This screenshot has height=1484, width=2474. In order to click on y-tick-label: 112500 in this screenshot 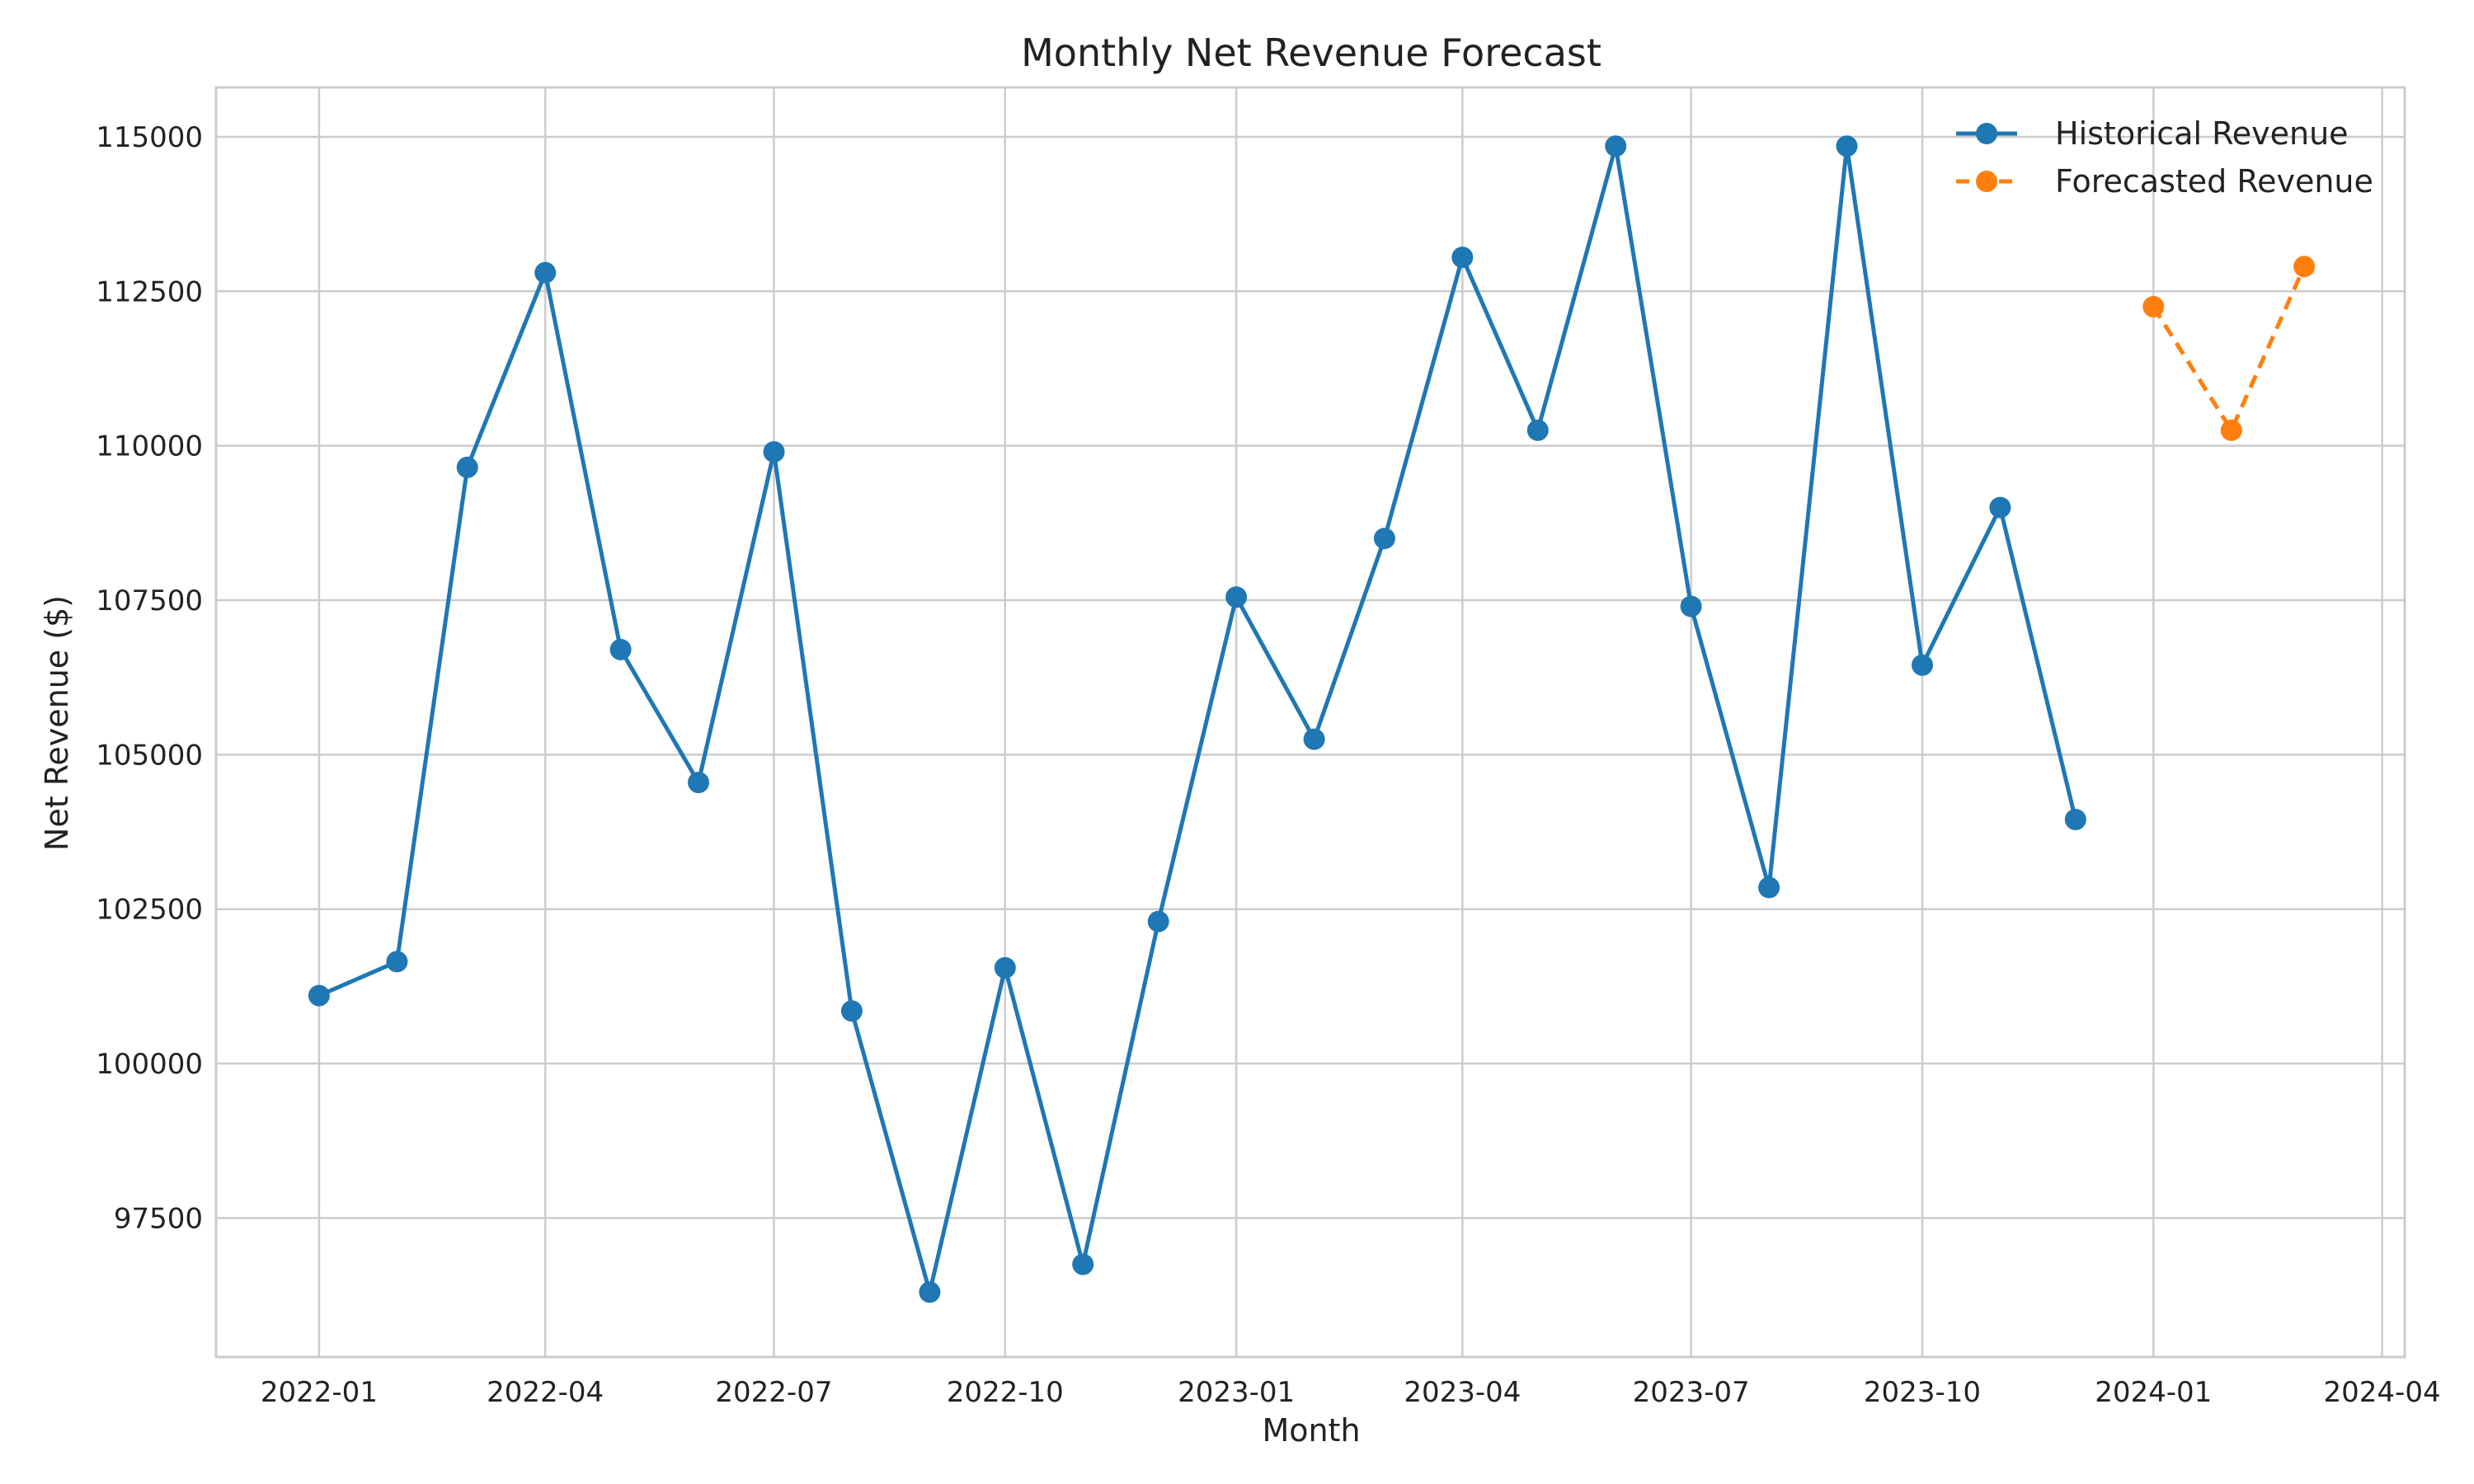, I will do `click(149, 291)`.